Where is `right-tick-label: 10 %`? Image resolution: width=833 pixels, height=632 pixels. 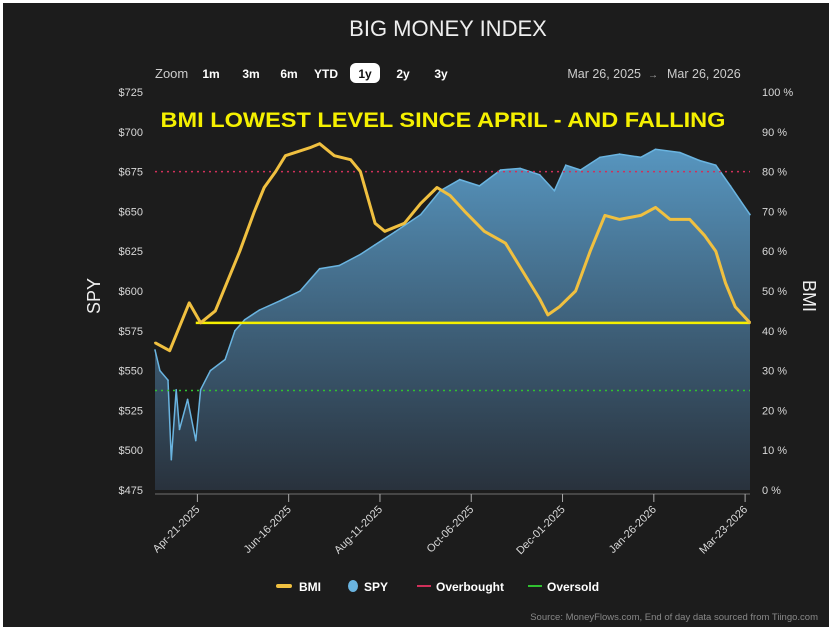
right-tick-label: 10 % is located at coordinates (774, 451).